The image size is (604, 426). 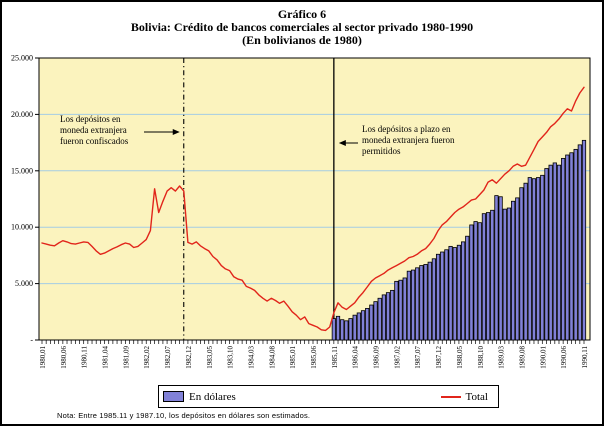 What do you see at coordinates (106, 357) in the screenshot?
I see `svg-text: 1981,04` at bounding box center [106, 357].